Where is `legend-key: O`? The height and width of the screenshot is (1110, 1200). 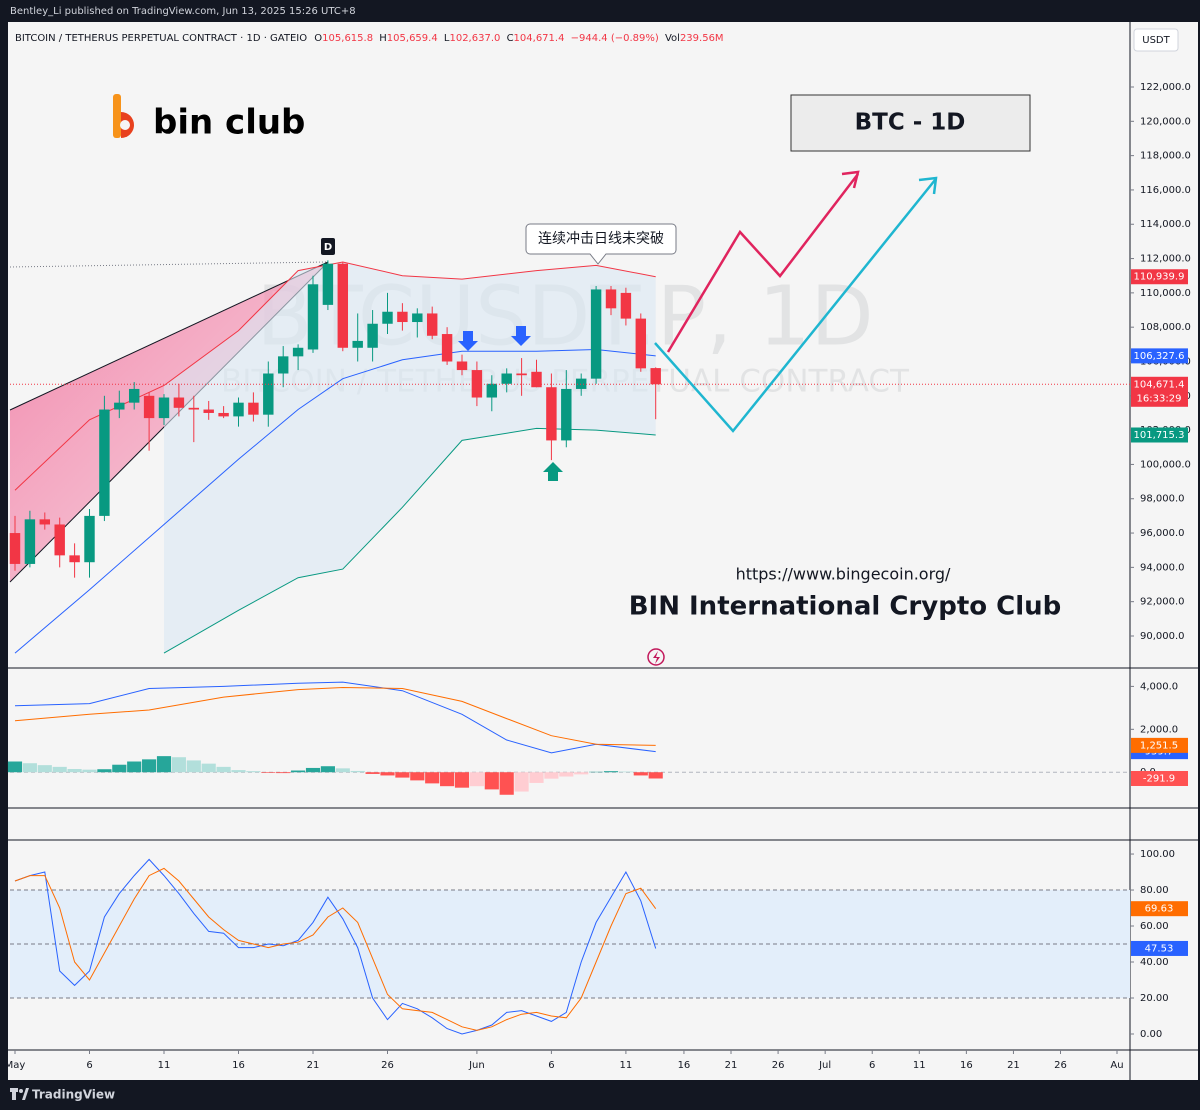
legend-key: O is located at coordinates (318, 38).